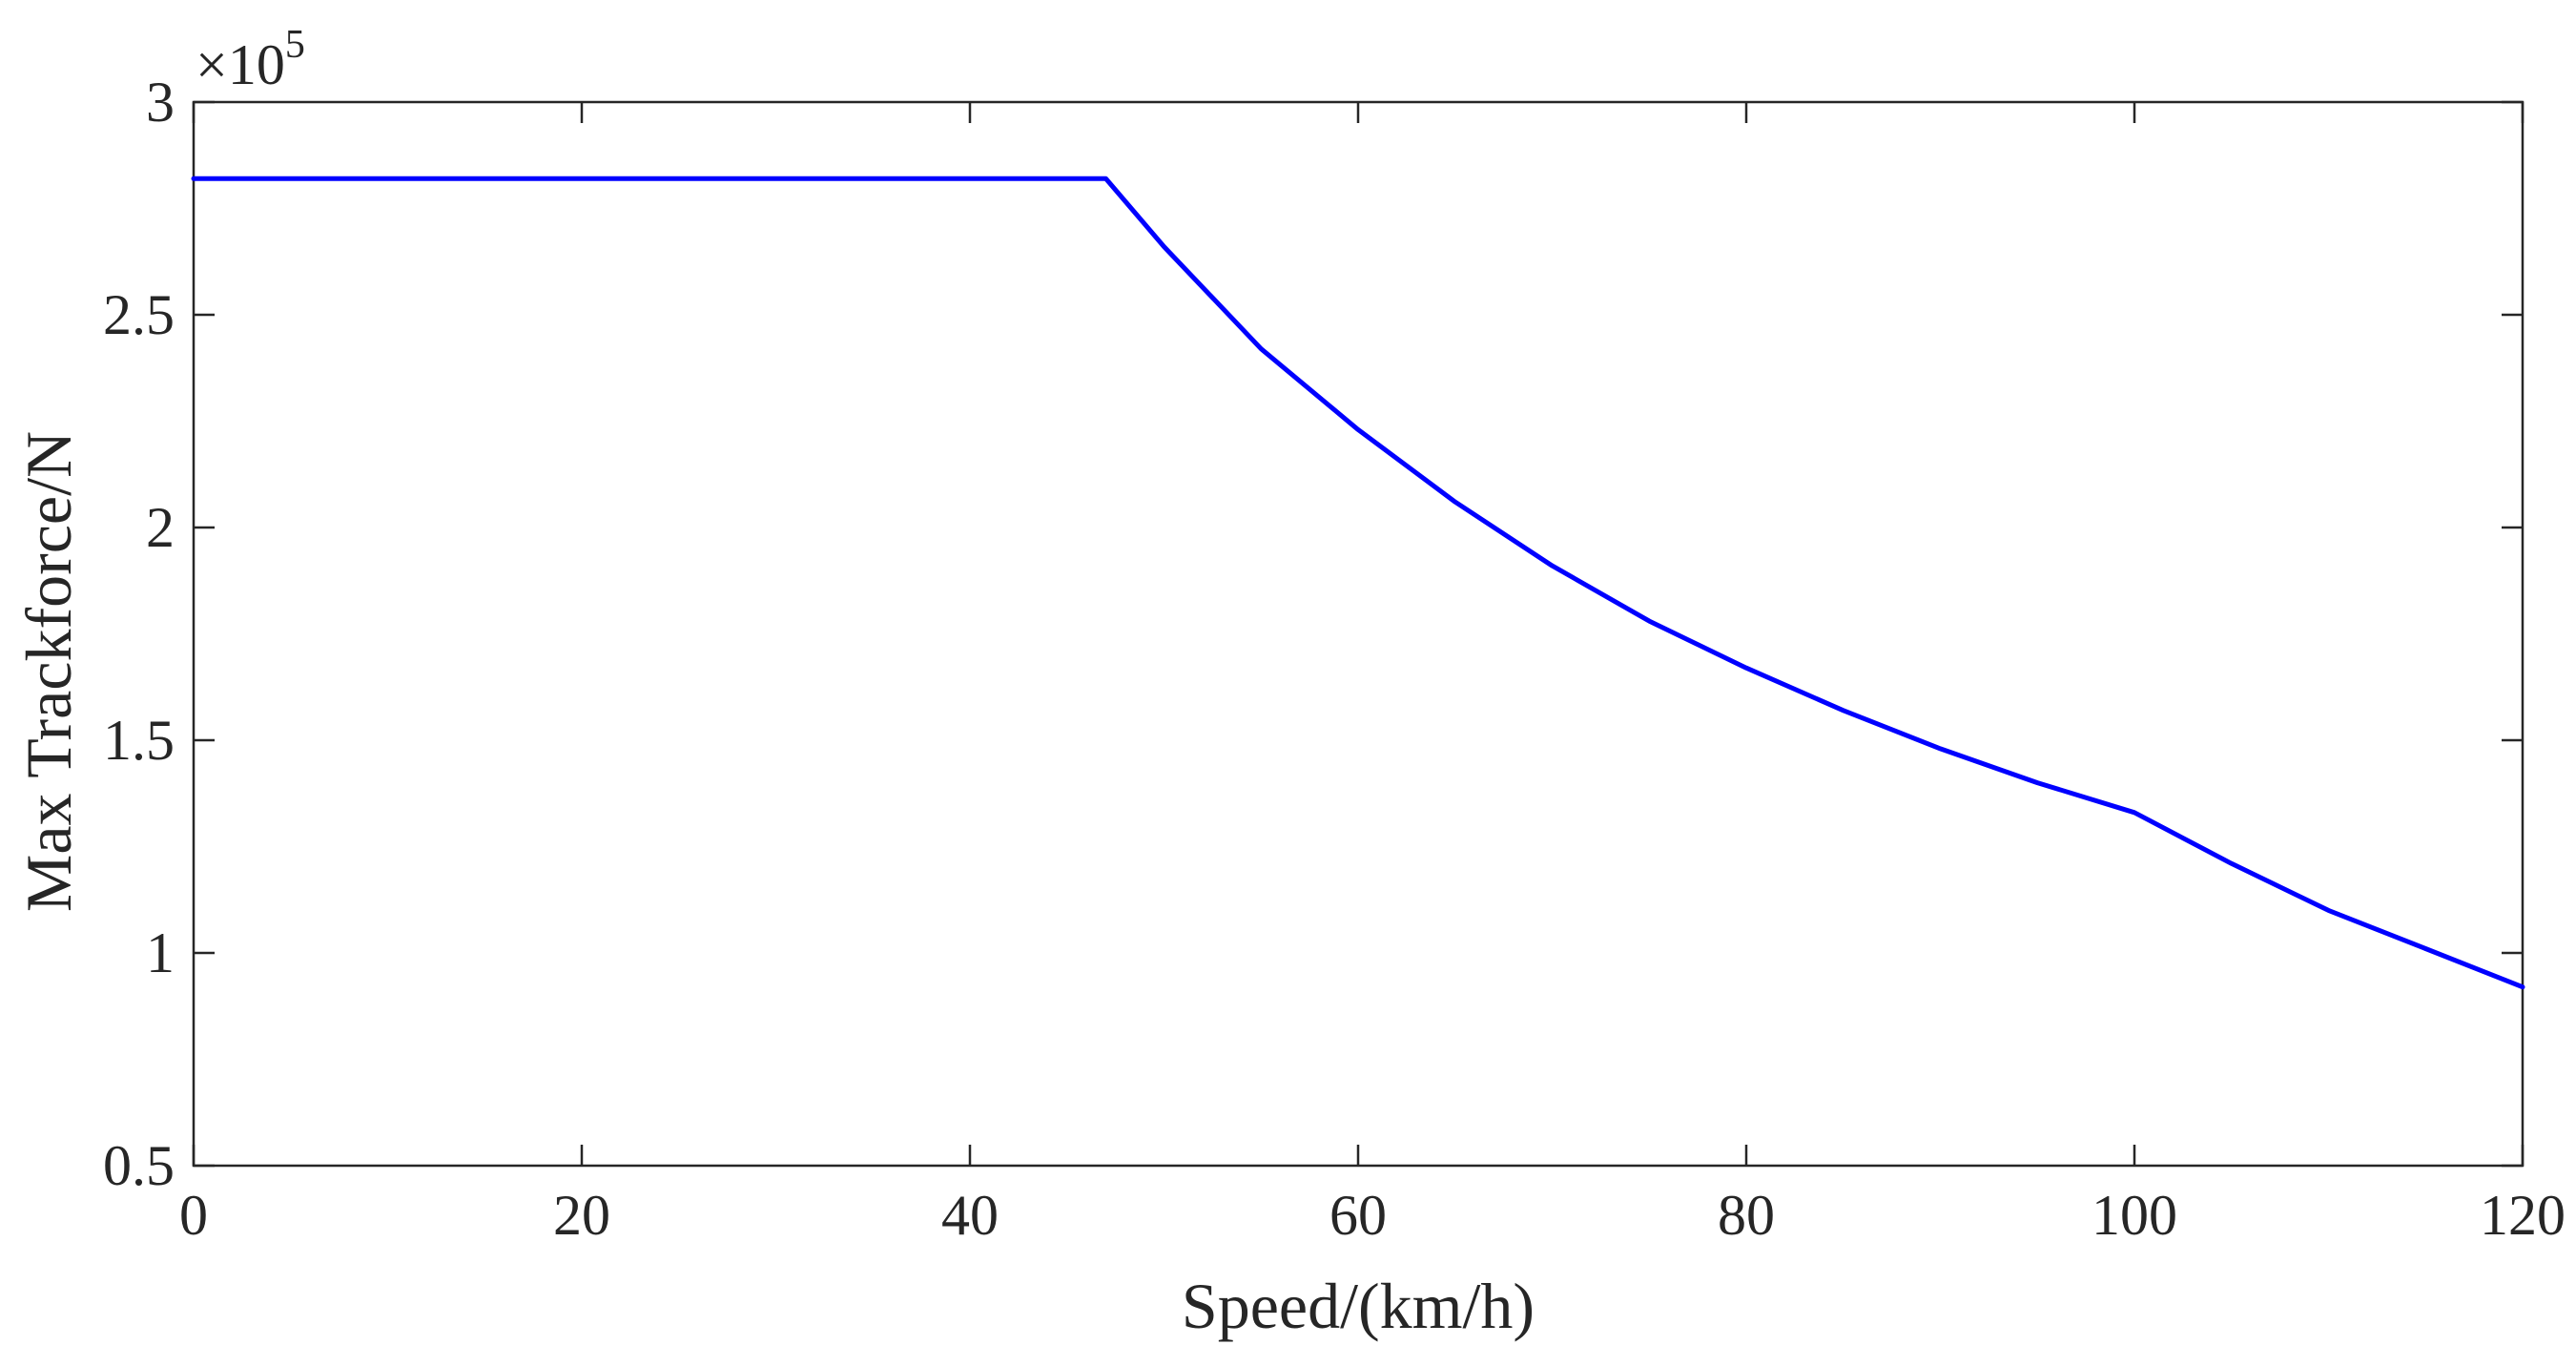 This screenshot has height=1345, width=2576. I want to click on x-tick-label: 60, so click(1358, 1215).